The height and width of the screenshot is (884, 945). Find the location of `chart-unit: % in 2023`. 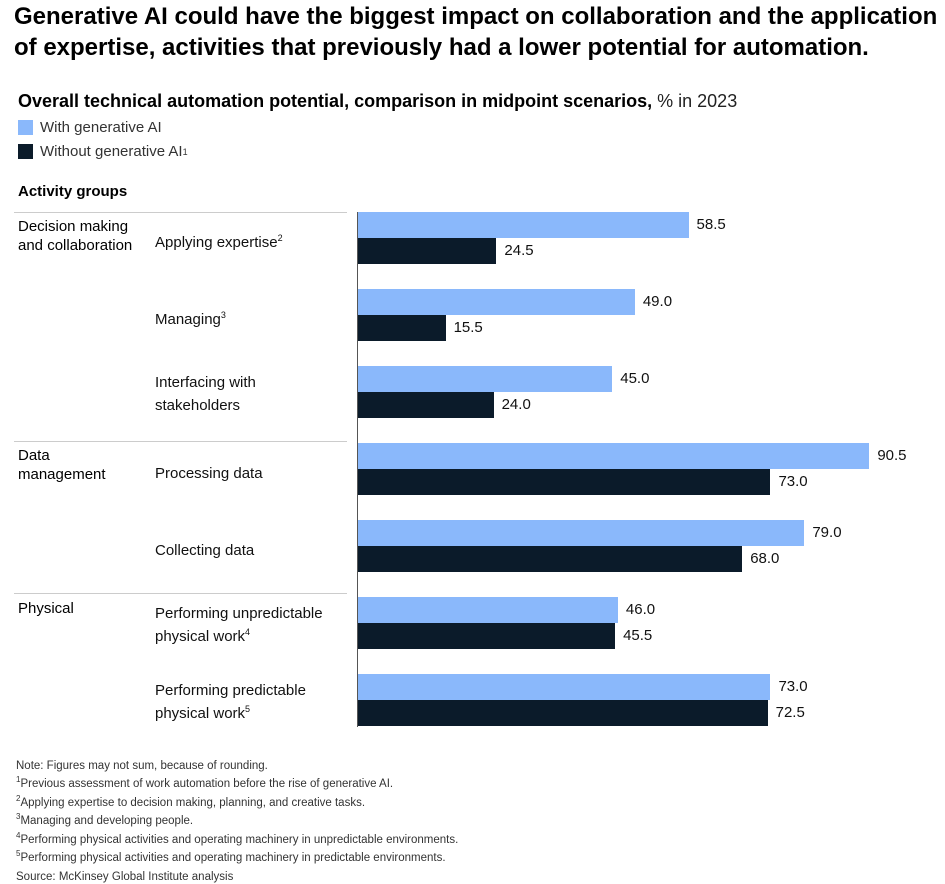

chart-unit: % in 2023 is located at coordinates (697, 101).